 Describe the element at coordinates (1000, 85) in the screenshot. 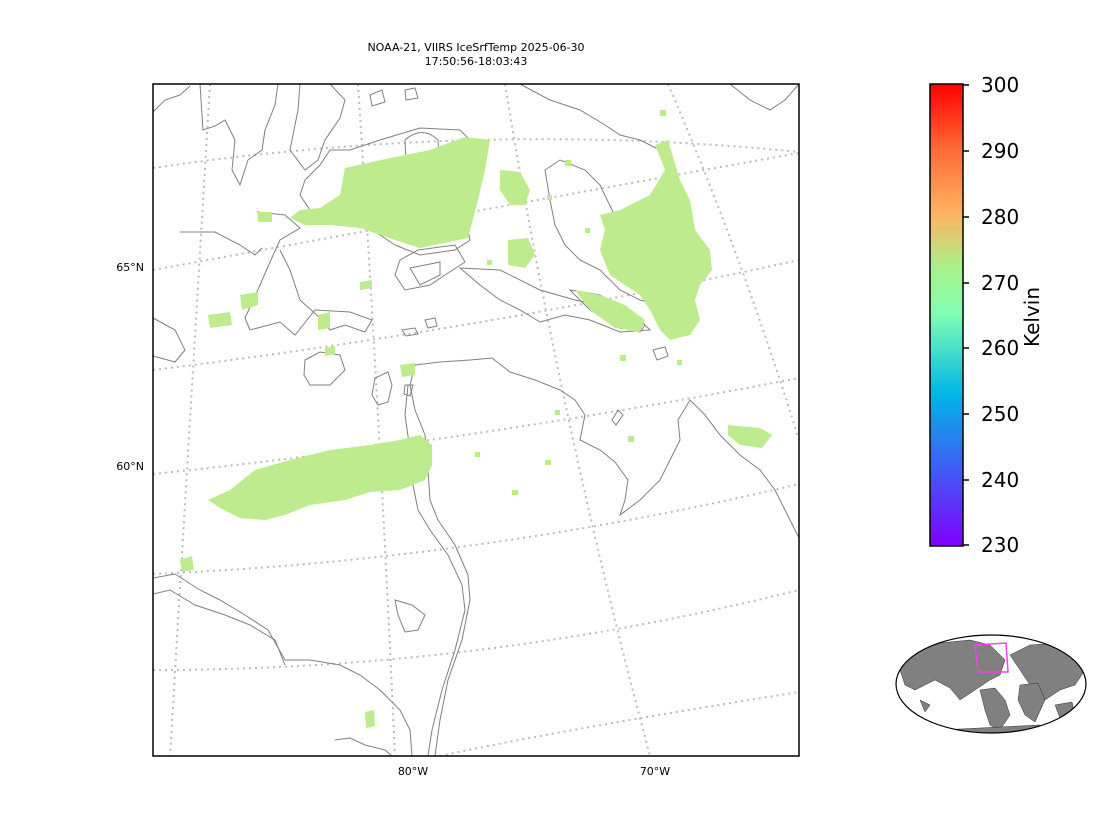

I see `colorbar-tick-300: 300` at that location.